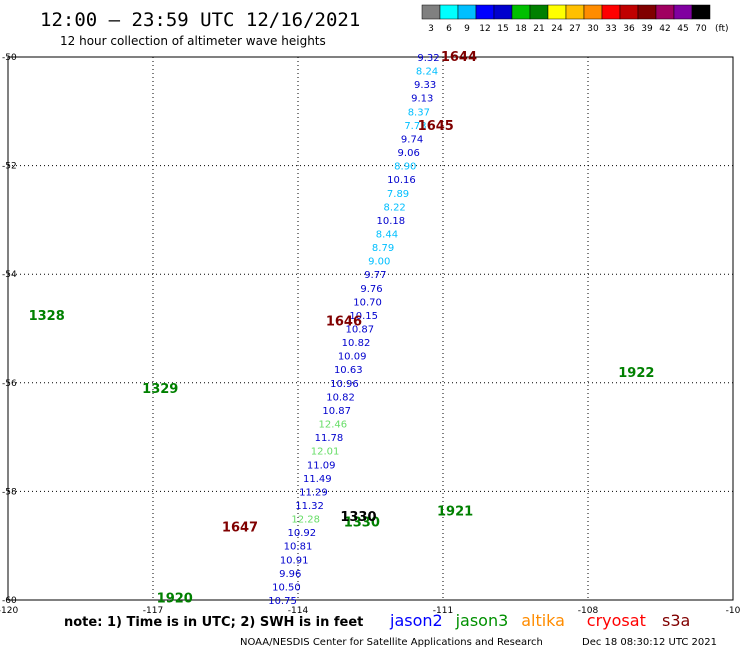  What do you see at coordinates (370, 611) in the screenshot?
I see `x-axis-ticks: -120 -117 -114 -111 -108 -10` at bounding box center [370, 611].